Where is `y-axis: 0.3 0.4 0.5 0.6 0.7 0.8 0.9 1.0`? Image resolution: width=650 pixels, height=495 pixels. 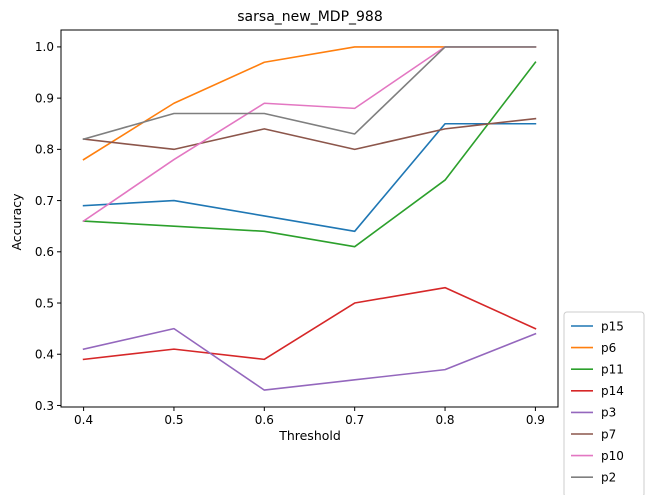
y-axis: 0.3 0.4 0.5 0.6 0.7 0.8 0.9 1.0 is located at coordinates (48, 226).